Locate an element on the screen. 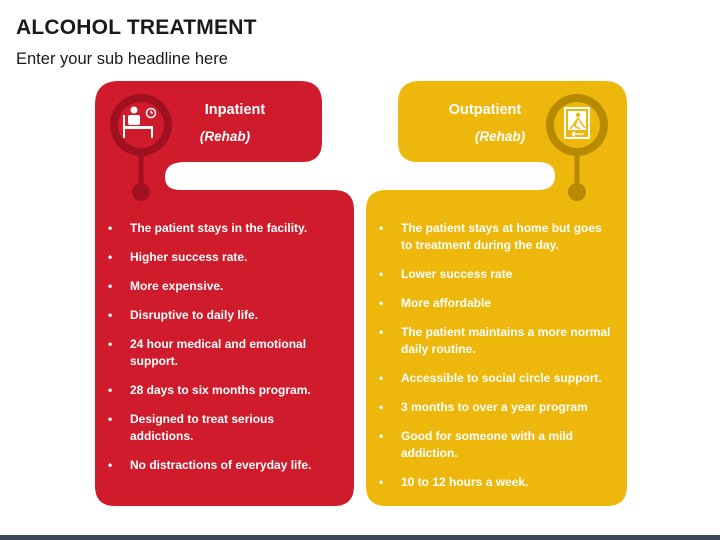  list-item: Accessible to social circle support. is located at coordinates (496, 378).